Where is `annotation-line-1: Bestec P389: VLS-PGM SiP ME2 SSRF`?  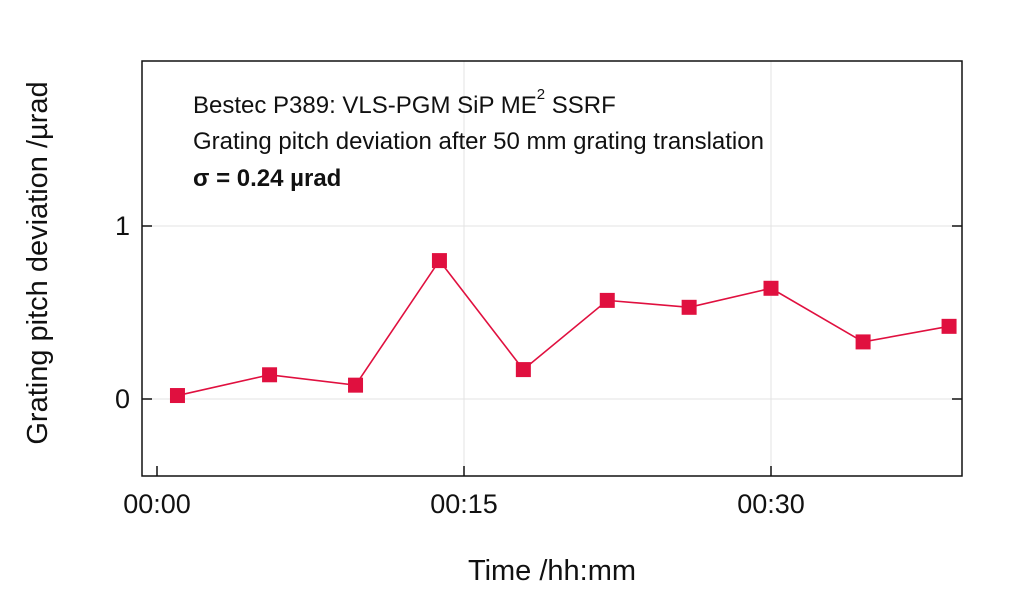
annotation-line-1: Bestec P389: VLS-PGM SiP ME2 SSRF is located at coordinates (404, 102).